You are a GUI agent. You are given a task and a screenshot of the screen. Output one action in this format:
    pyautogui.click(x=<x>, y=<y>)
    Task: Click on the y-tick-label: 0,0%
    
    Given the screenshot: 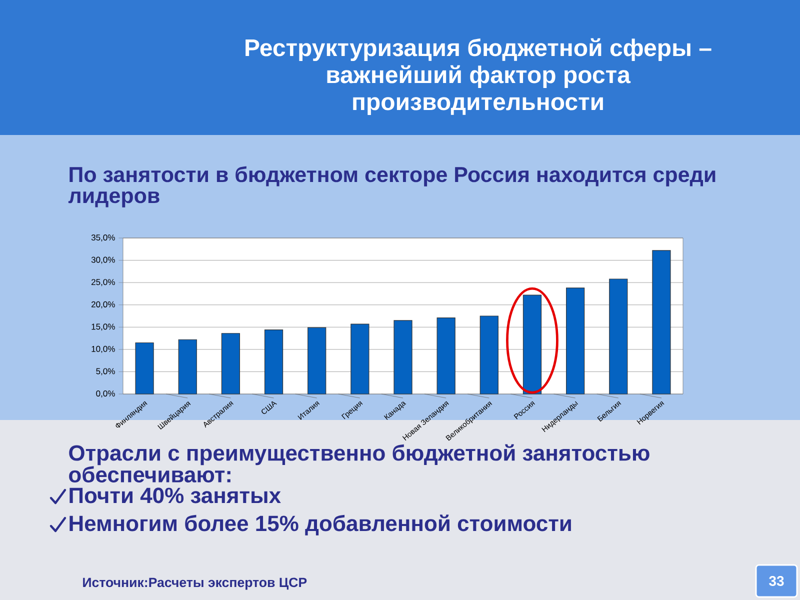 What is the action you would take?
    pyautogui.click(x=105, y=394)
    